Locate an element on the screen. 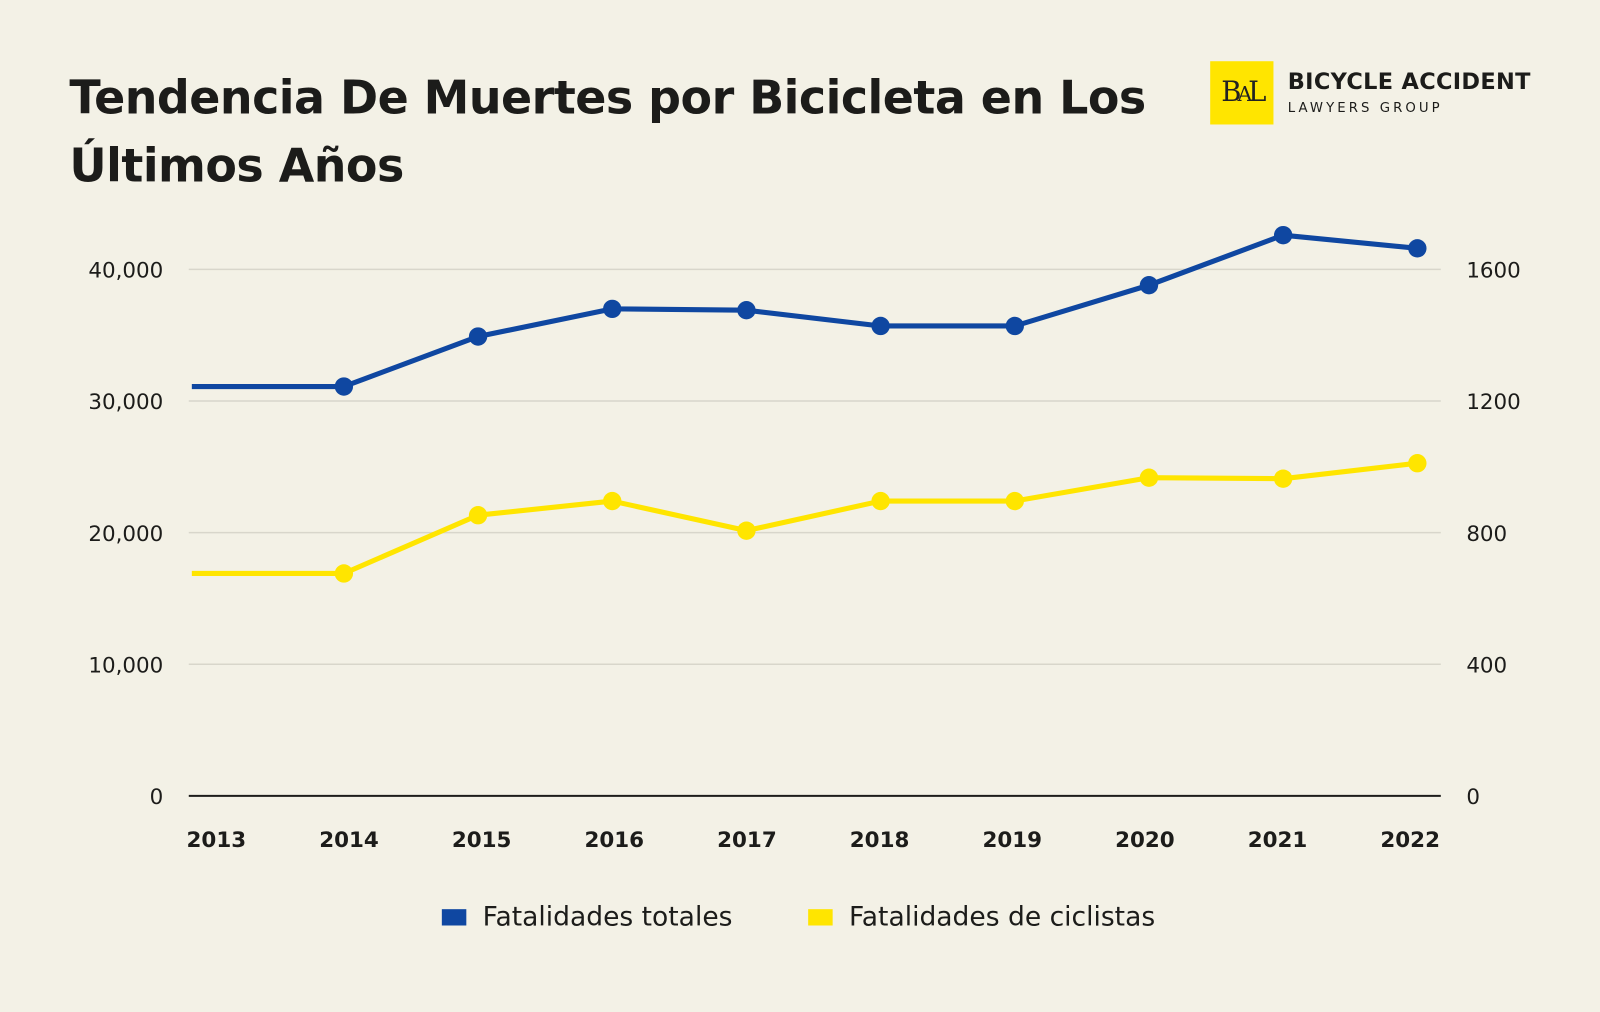 This screenshot has height=1012, width=1600. logo-line1: BICYCLE ACCIDENT is located at coordinates (1409, 82).